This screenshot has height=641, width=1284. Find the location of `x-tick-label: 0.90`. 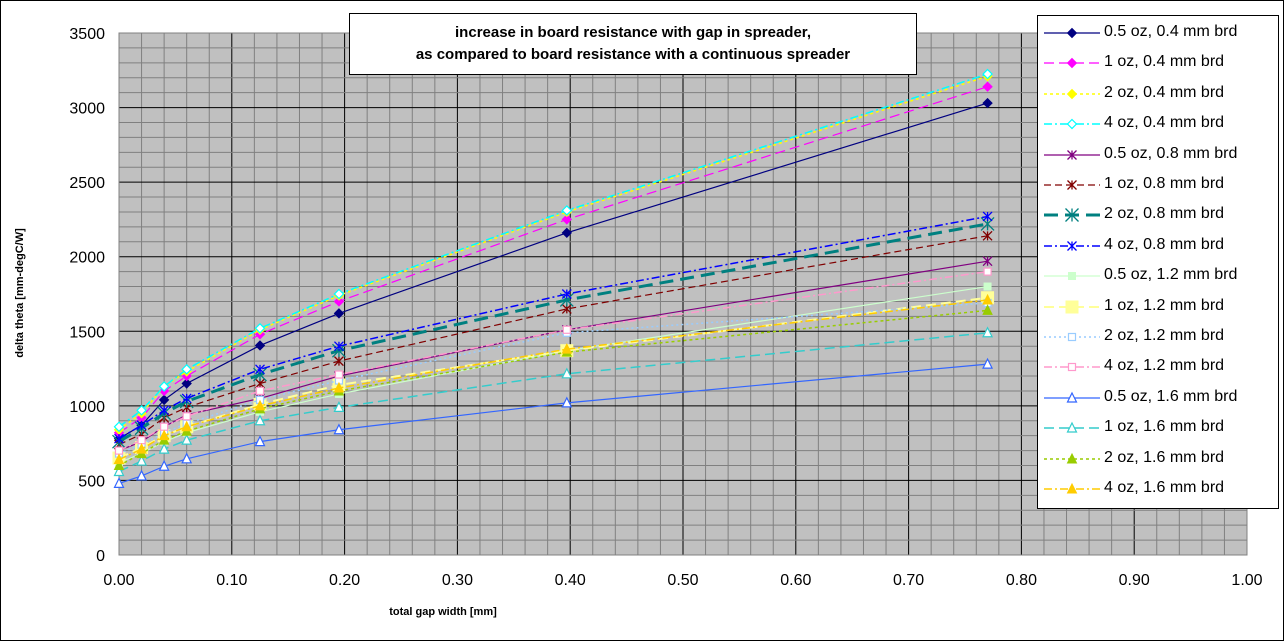

x-tick-label: 0.90 is located at coordinates (1134, 580).